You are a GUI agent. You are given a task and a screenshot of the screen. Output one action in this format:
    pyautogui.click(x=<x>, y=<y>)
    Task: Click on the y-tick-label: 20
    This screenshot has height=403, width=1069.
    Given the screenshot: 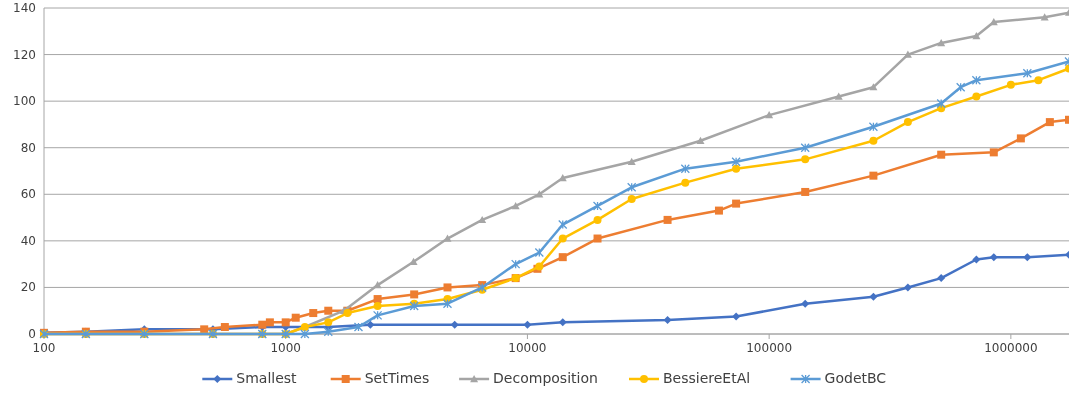 What is the action you would take?
    pyautogui.click(x=28, y=287)
    